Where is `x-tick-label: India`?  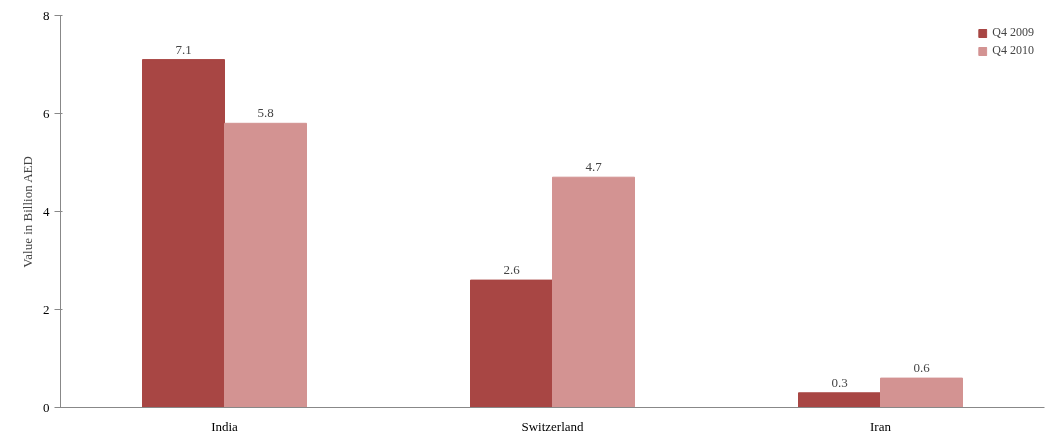 x-tick-label: India is located at coordinates (225, 426).